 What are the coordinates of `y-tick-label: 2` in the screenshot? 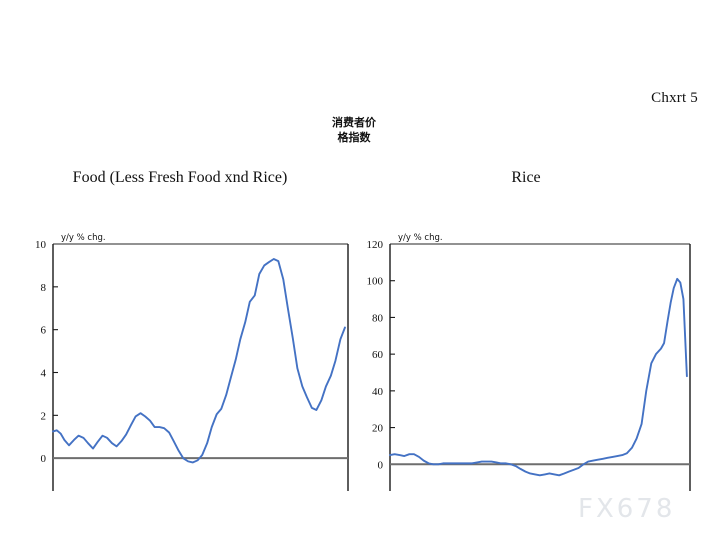 It's located at (44, 416).